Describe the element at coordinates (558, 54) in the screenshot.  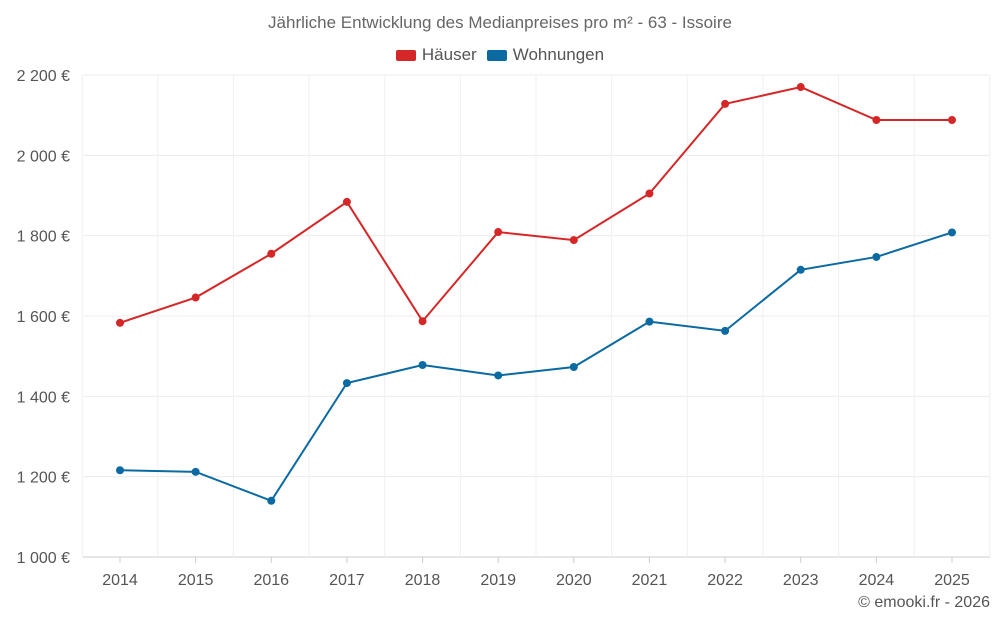
I see `legend-label-wohnungen: Wohnungen` at that location.